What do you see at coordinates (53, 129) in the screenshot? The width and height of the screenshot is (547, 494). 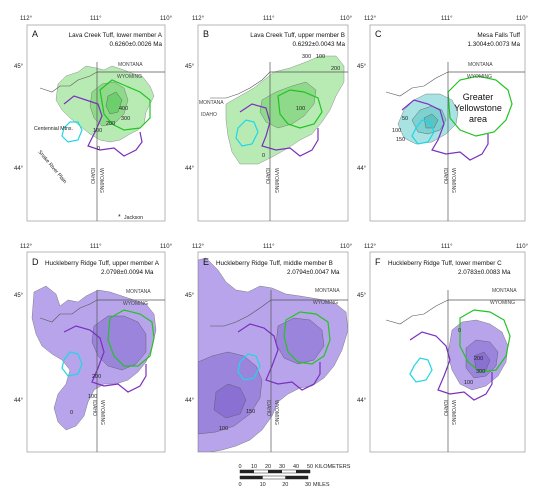 I see `place-label: Centennial Mtns.` at bounding box center [53, 129].